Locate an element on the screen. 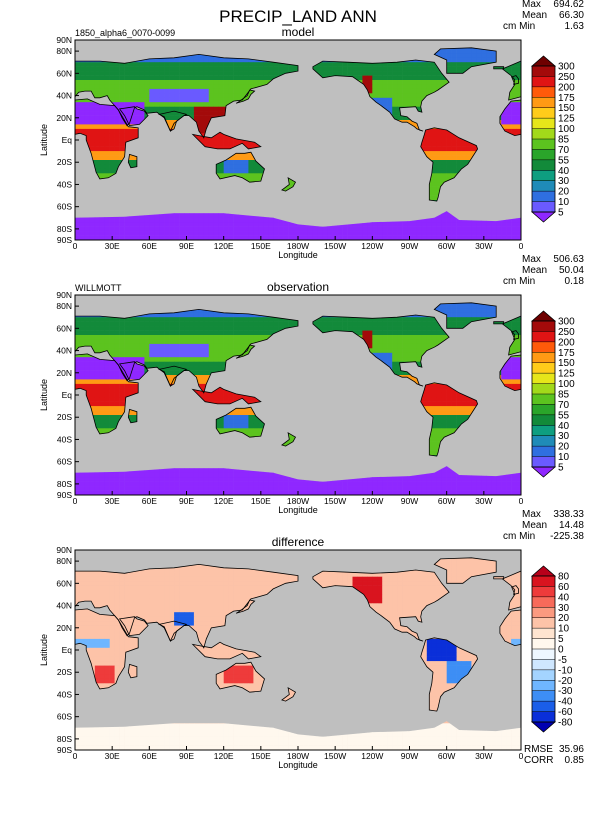 The width and height of the screenshot is (606, 814). stat-max-label: Max is located at coordinates (531, 5).